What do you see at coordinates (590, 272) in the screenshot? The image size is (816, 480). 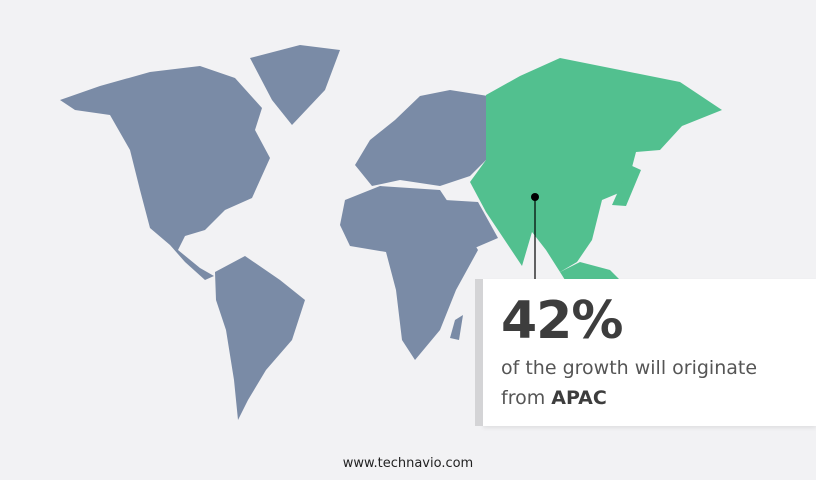 I see `indonesia` at bounding box center [590, 272].